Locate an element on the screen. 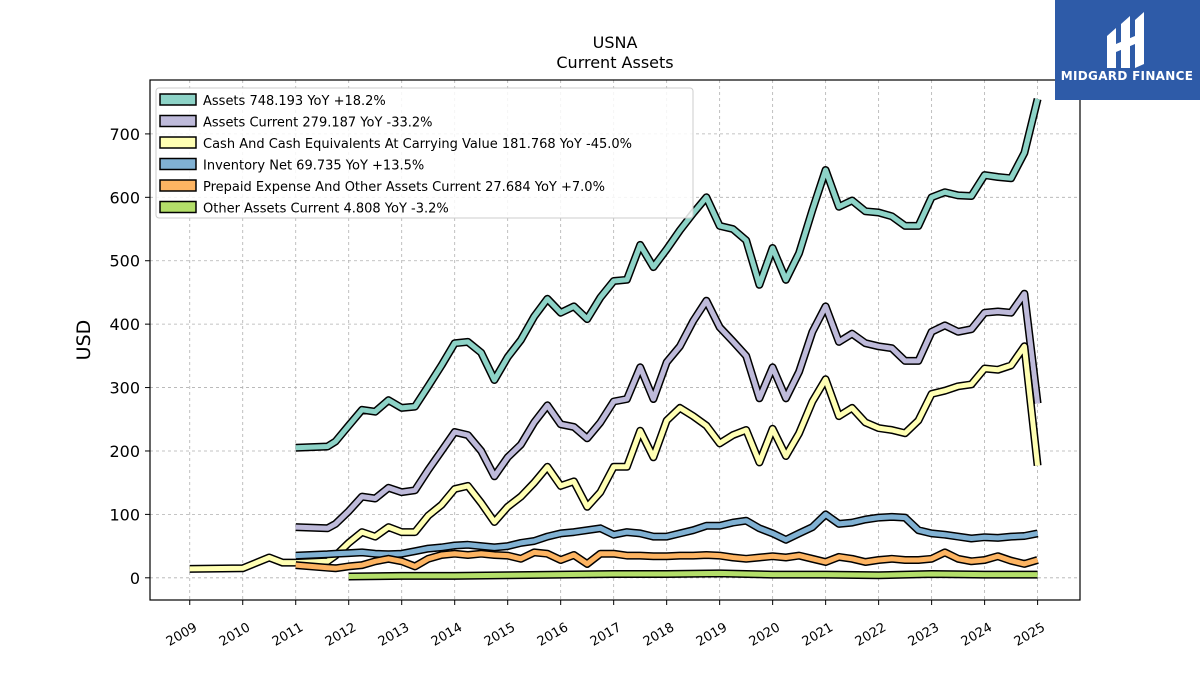  y-tick-label: 700 is located at coordinates (124, 134).